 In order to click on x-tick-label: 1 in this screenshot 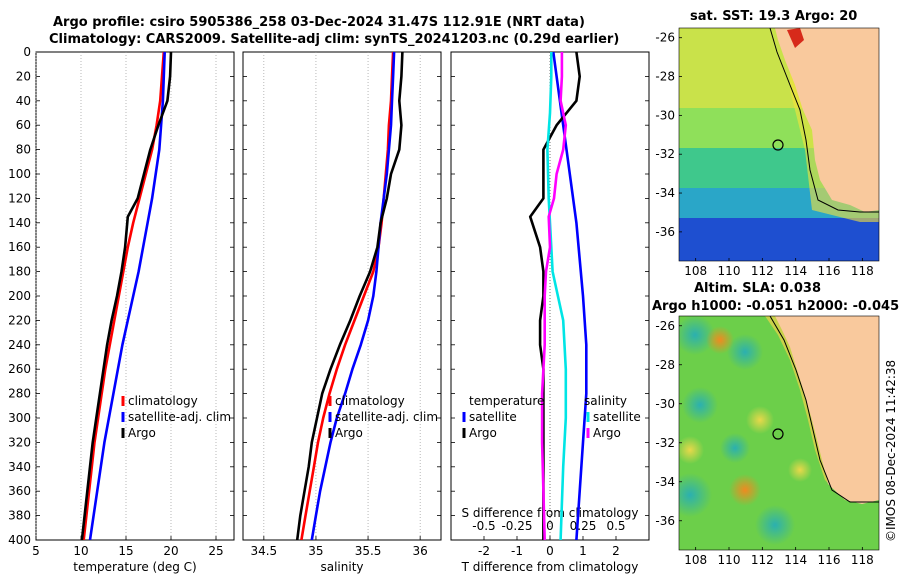, I will do `click(583, 551)`.